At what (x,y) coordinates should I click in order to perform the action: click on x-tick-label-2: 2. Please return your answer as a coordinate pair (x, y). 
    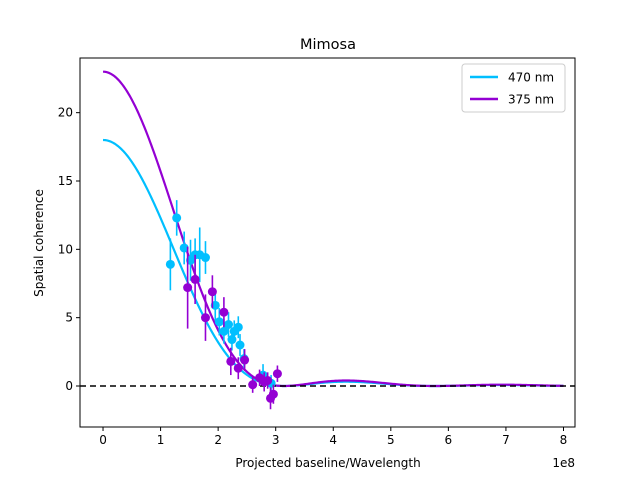
    Looking at the image, I should click on (218, 440).